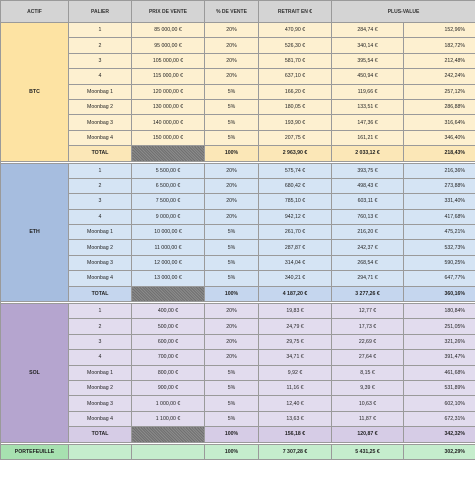 The image size is (475, 500). Describe the element at coordinates (367, 263) in the screenshot. I see `gain-cell: 268,54 €` at that location.